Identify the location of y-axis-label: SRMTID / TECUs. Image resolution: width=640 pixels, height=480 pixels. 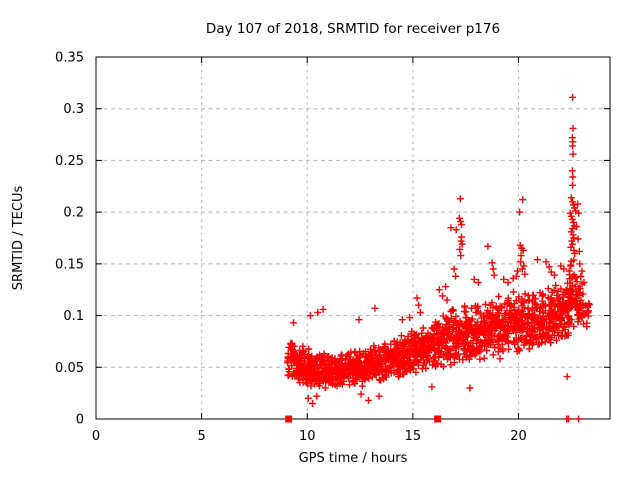
(18, 238).